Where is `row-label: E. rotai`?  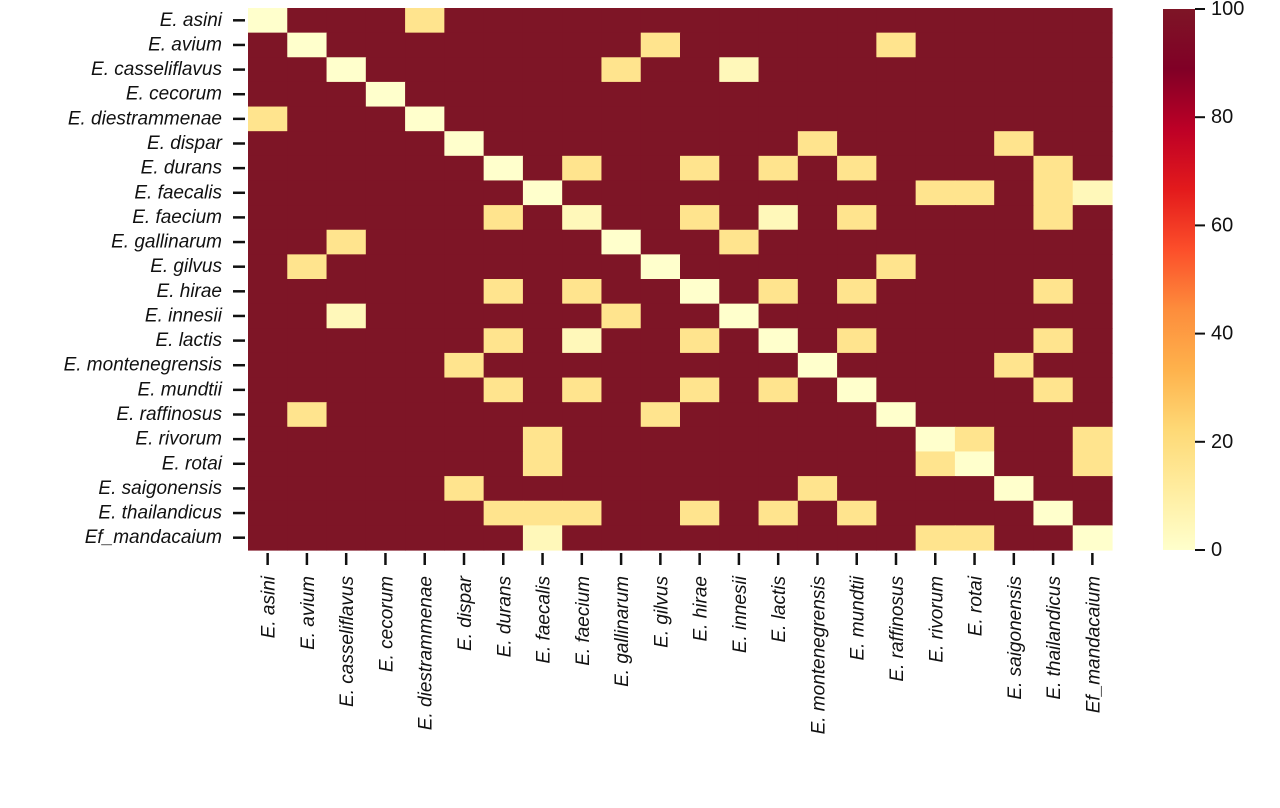
row-label: E. rotai is located at coordinates (192, 463).